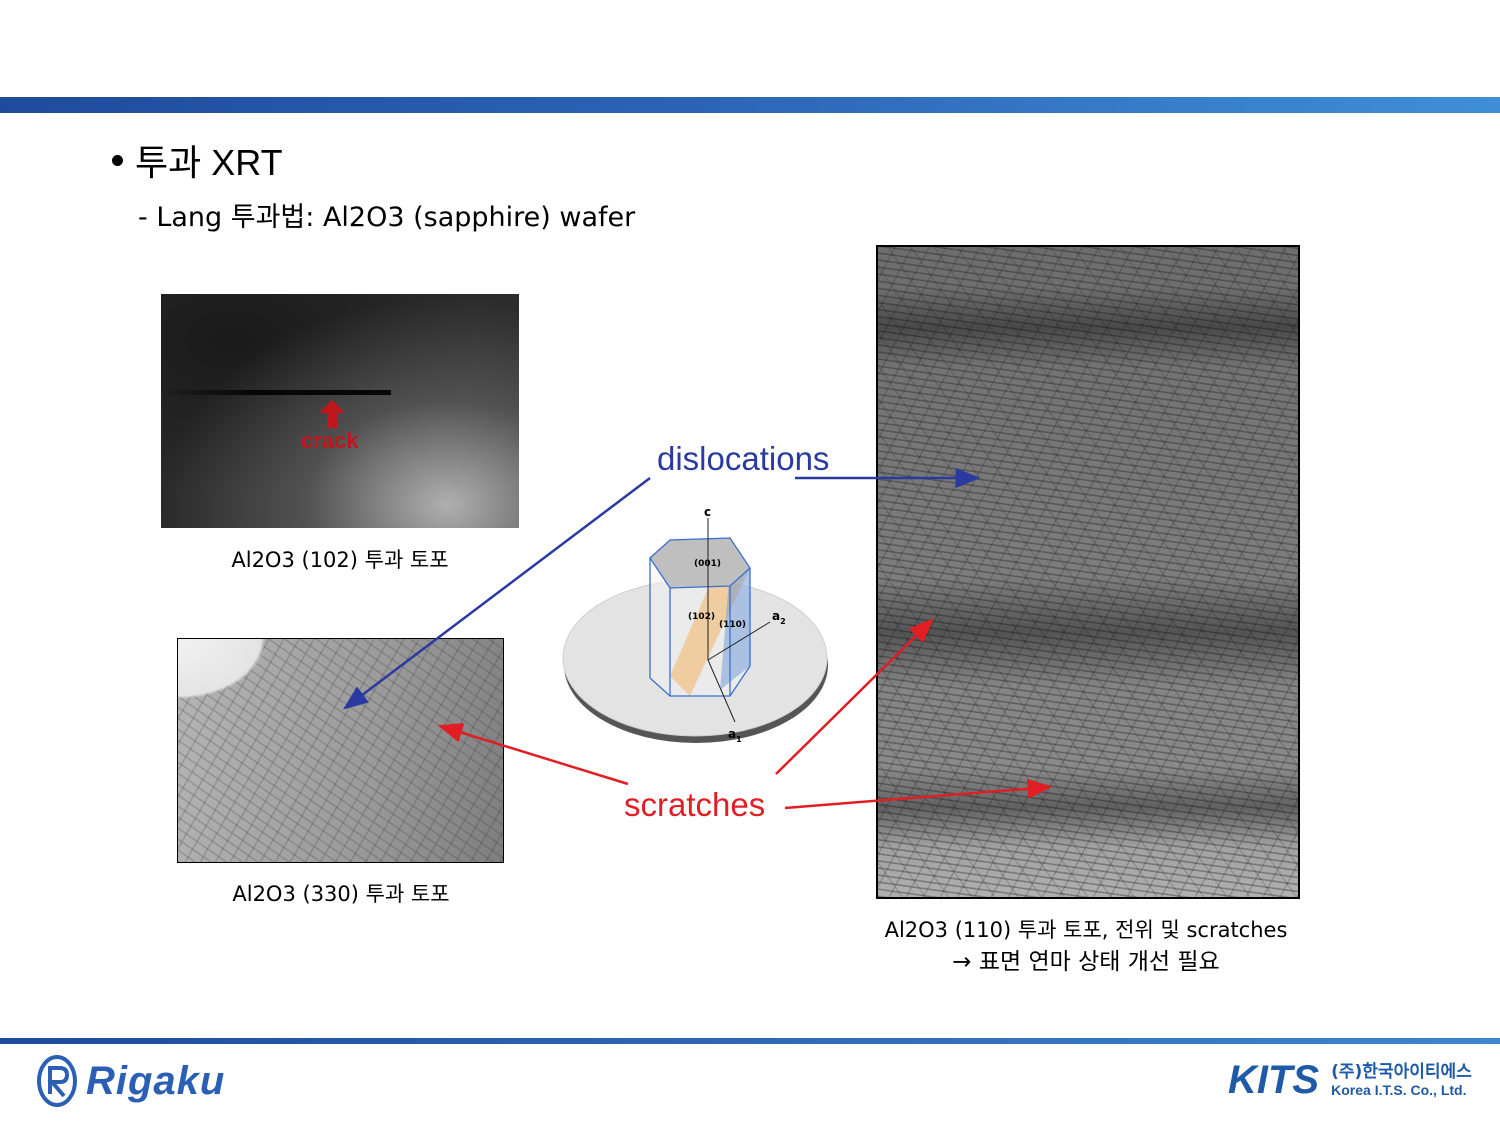 The height and width of the screenshot is (1125, 1500). I want to click on kits-logo: KITS (주)한국아이티에스 Korea I.T.S. Co., Ltd., so click(1350, 1080).